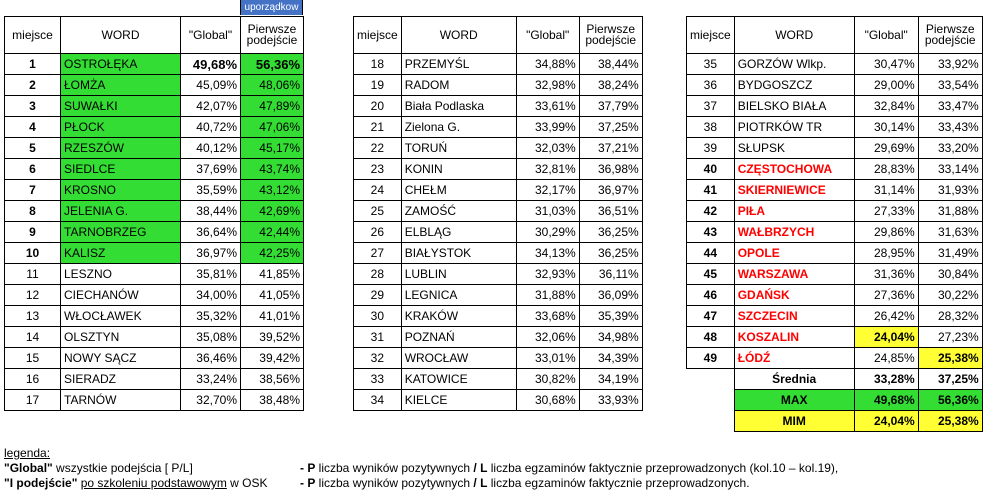 The width and height of the screenshot is (995, 499). What do you see at coordinates (120, 400) in the screenshot?
I see `word-name-cell: TARNÓW` at bounding box center [120, 400].